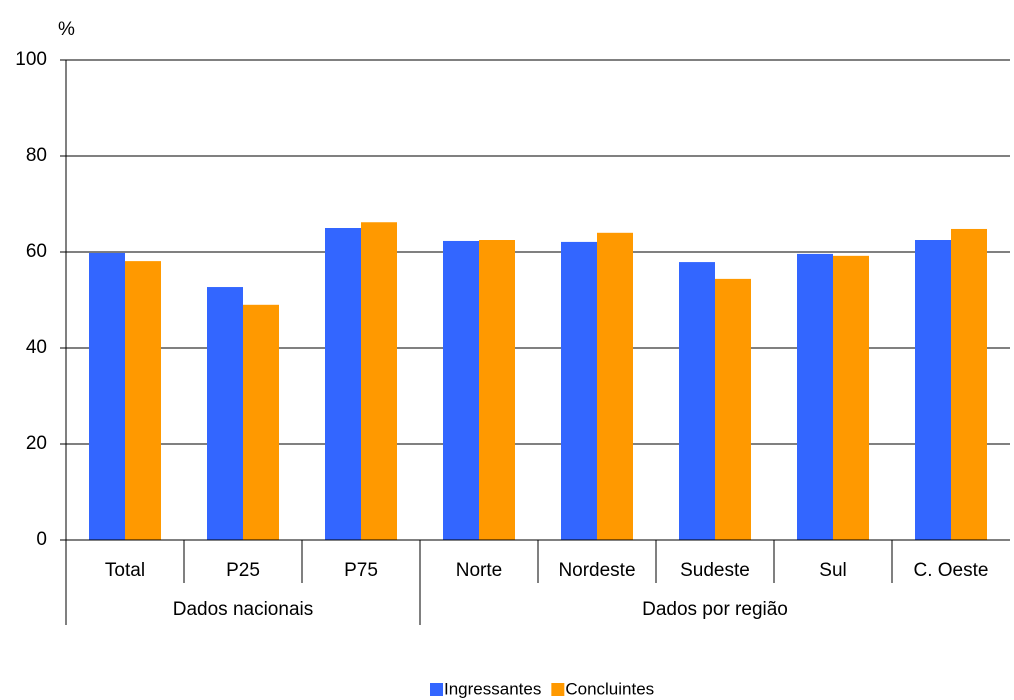 This screenshot has height=700, width=1014. I want to click on x-tick-label: P25, so click(243, 570).